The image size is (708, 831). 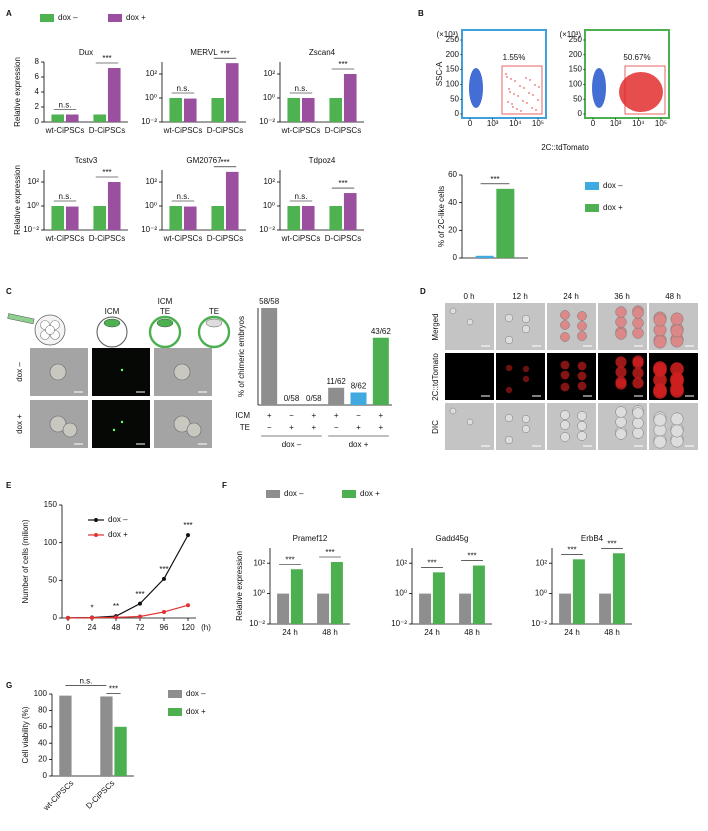 I want to click on x-tick-label: 10⁵, so click(x=661, y=123).